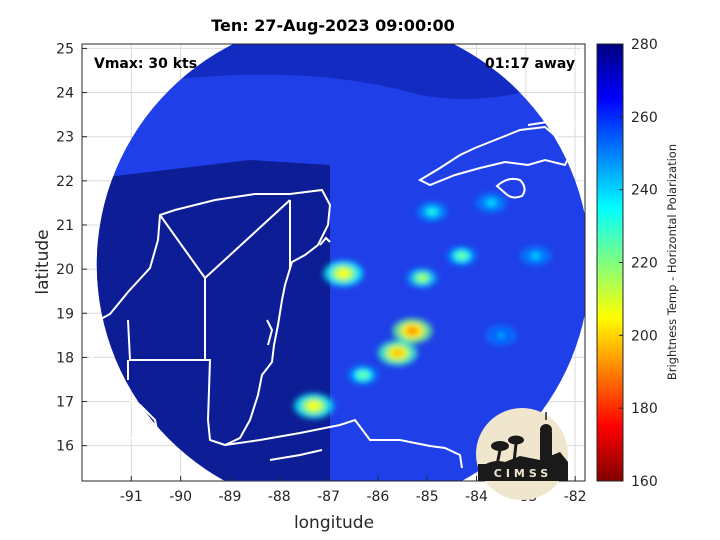  I want to click on y-tick-label: 17, so click(65, 403).